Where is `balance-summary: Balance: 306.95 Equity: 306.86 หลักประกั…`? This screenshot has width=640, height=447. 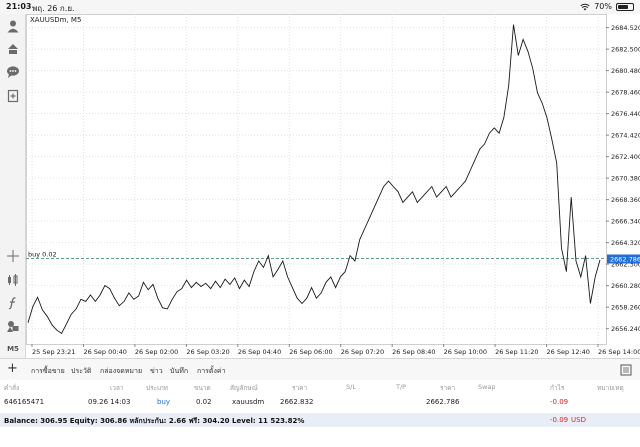 balance-summary: Balance: 306.95 Equity: 306.86 หลักประกั… is located at coordinates (154, 421).